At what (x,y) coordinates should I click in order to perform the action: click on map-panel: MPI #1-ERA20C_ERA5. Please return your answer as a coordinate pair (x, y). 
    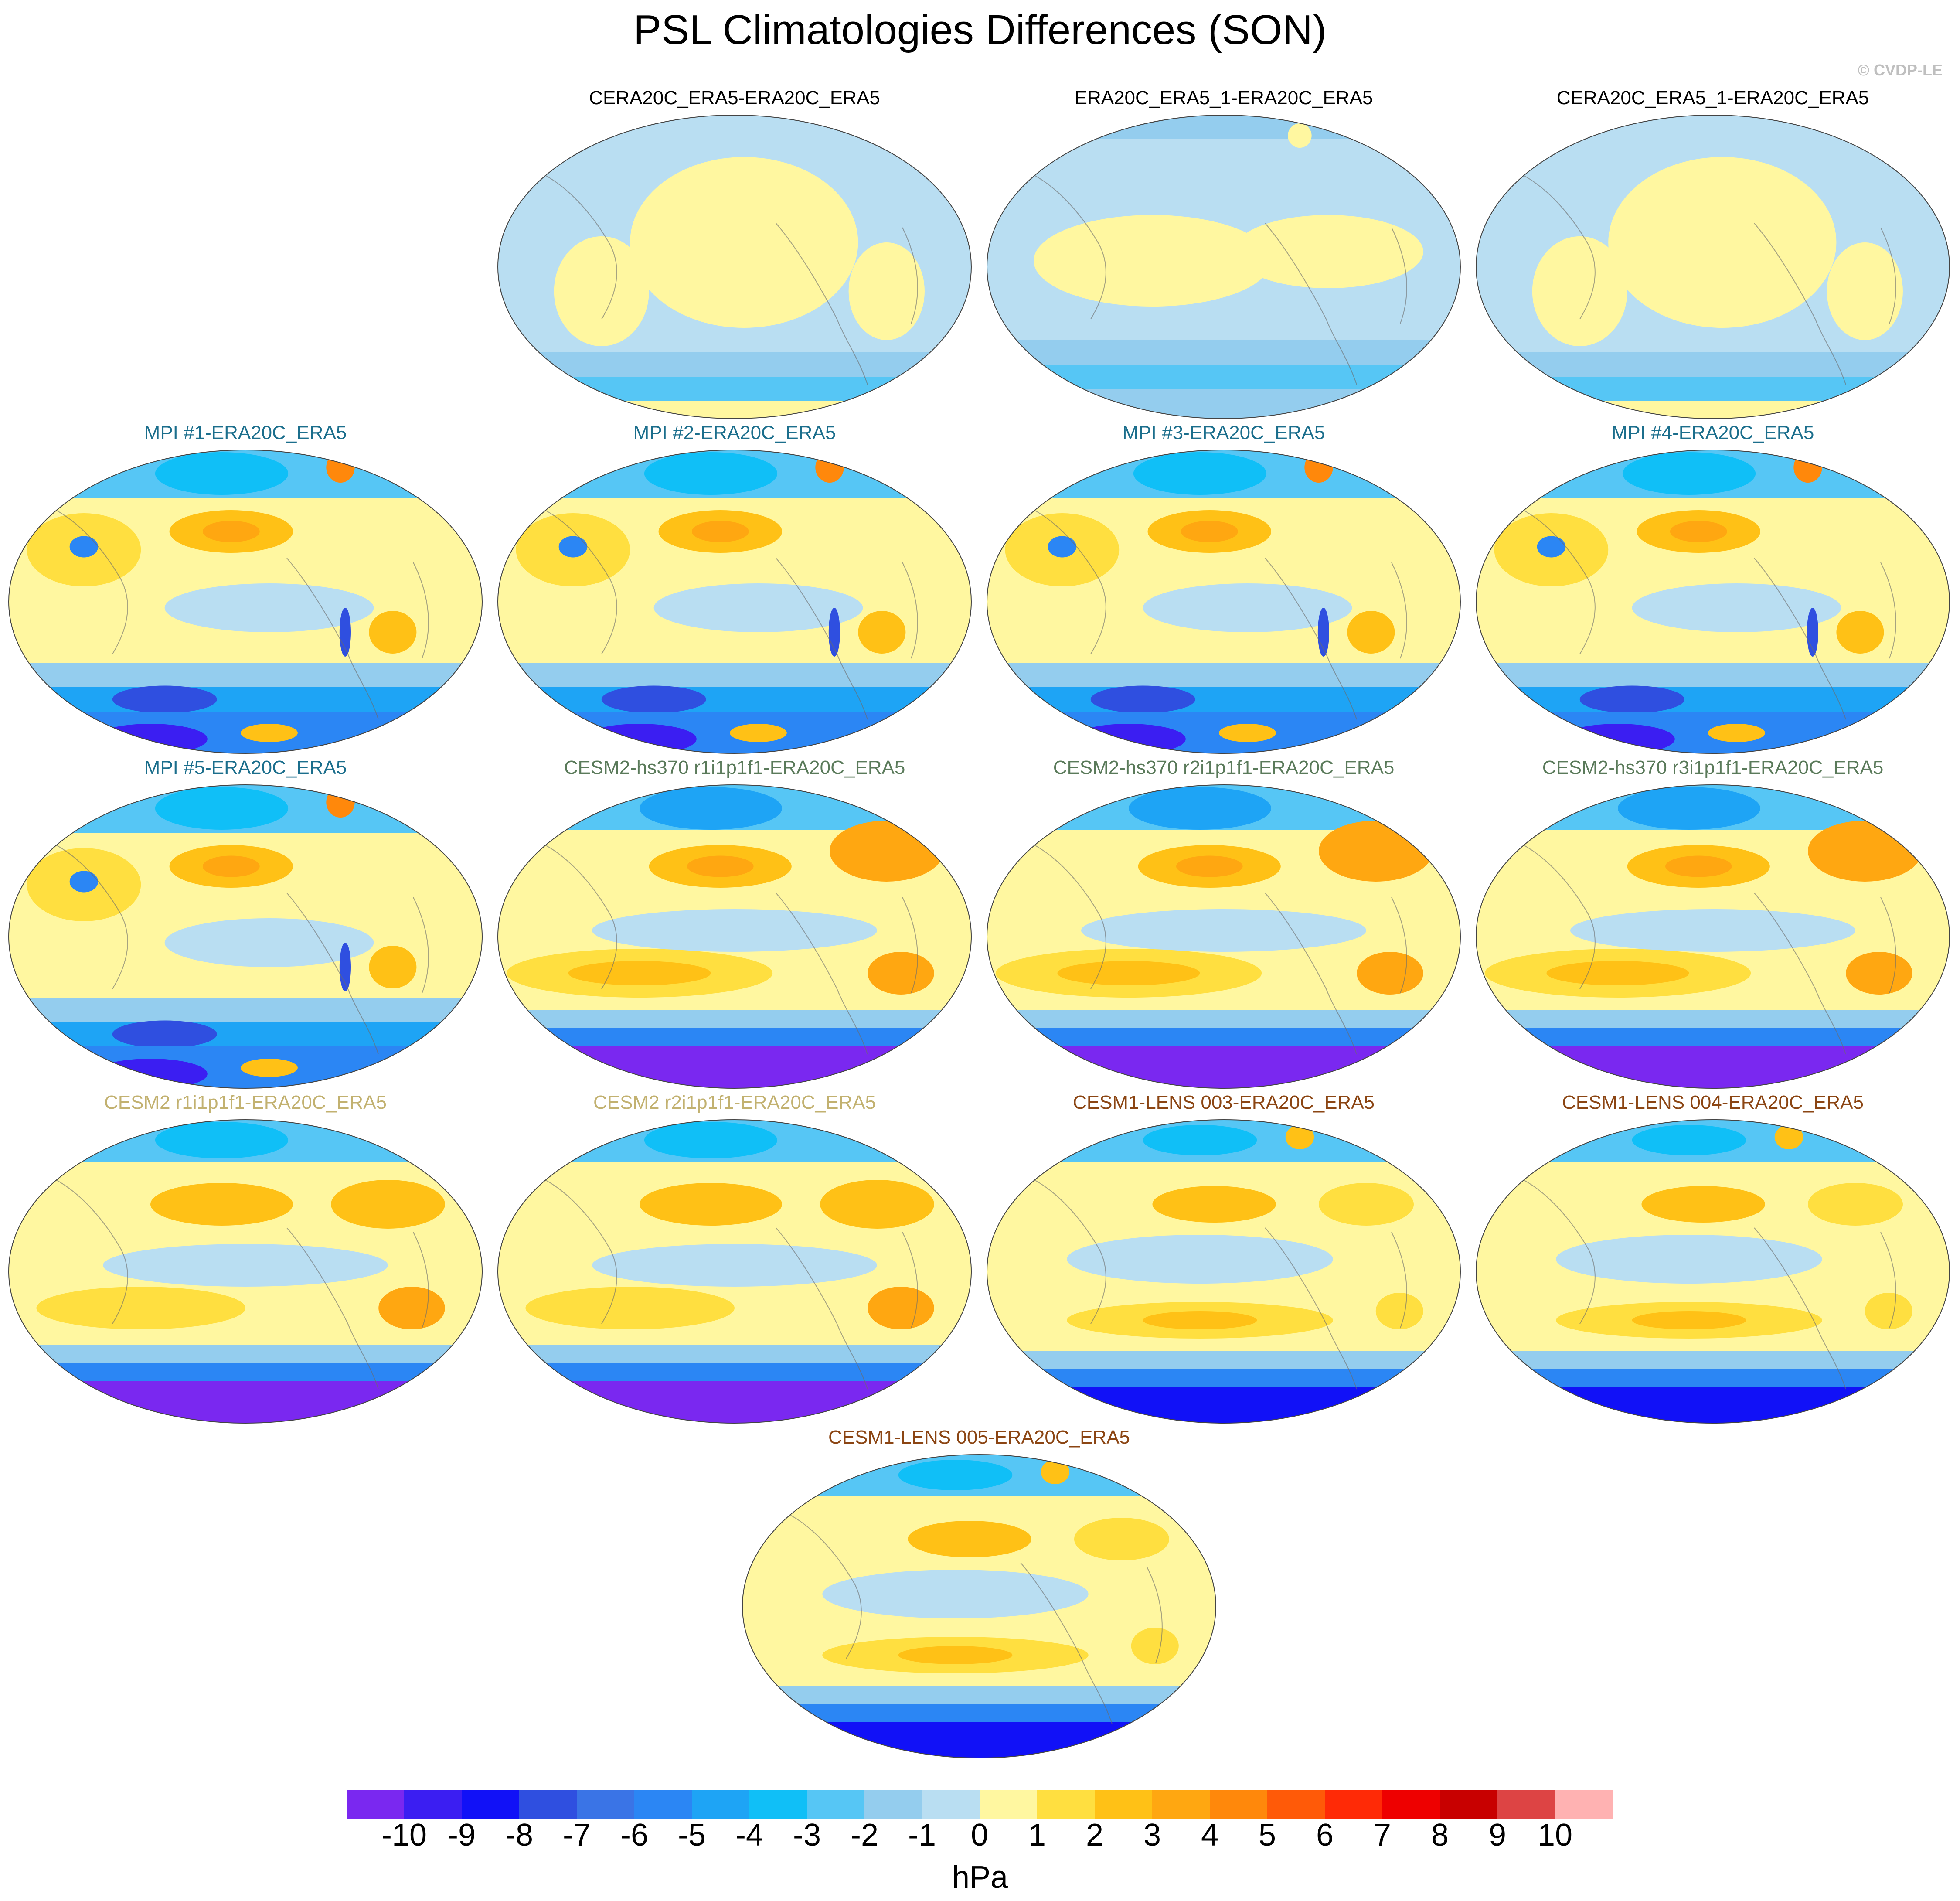
    Looking at the image, I should click on (245, 590).